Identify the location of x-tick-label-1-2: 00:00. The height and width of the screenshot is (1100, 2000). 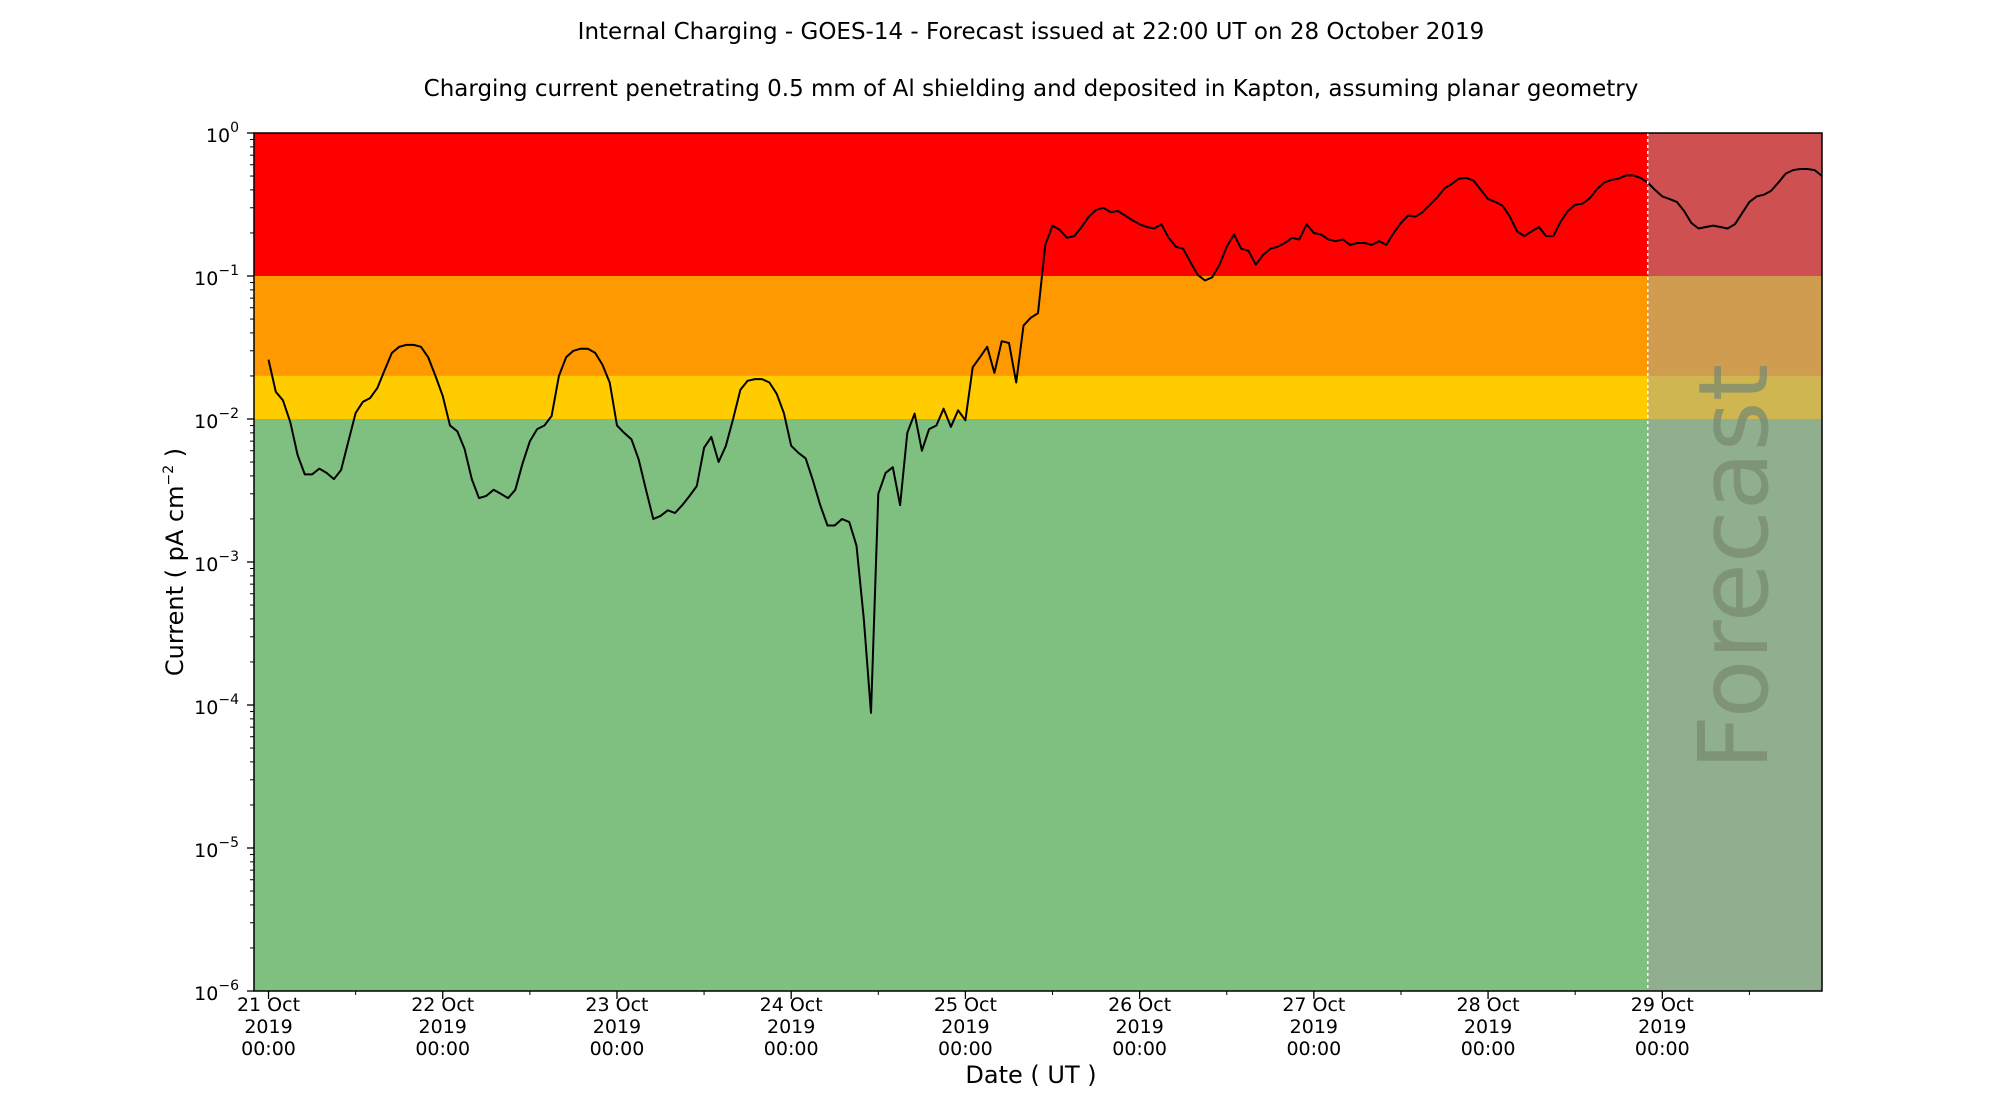
(442, 1049).